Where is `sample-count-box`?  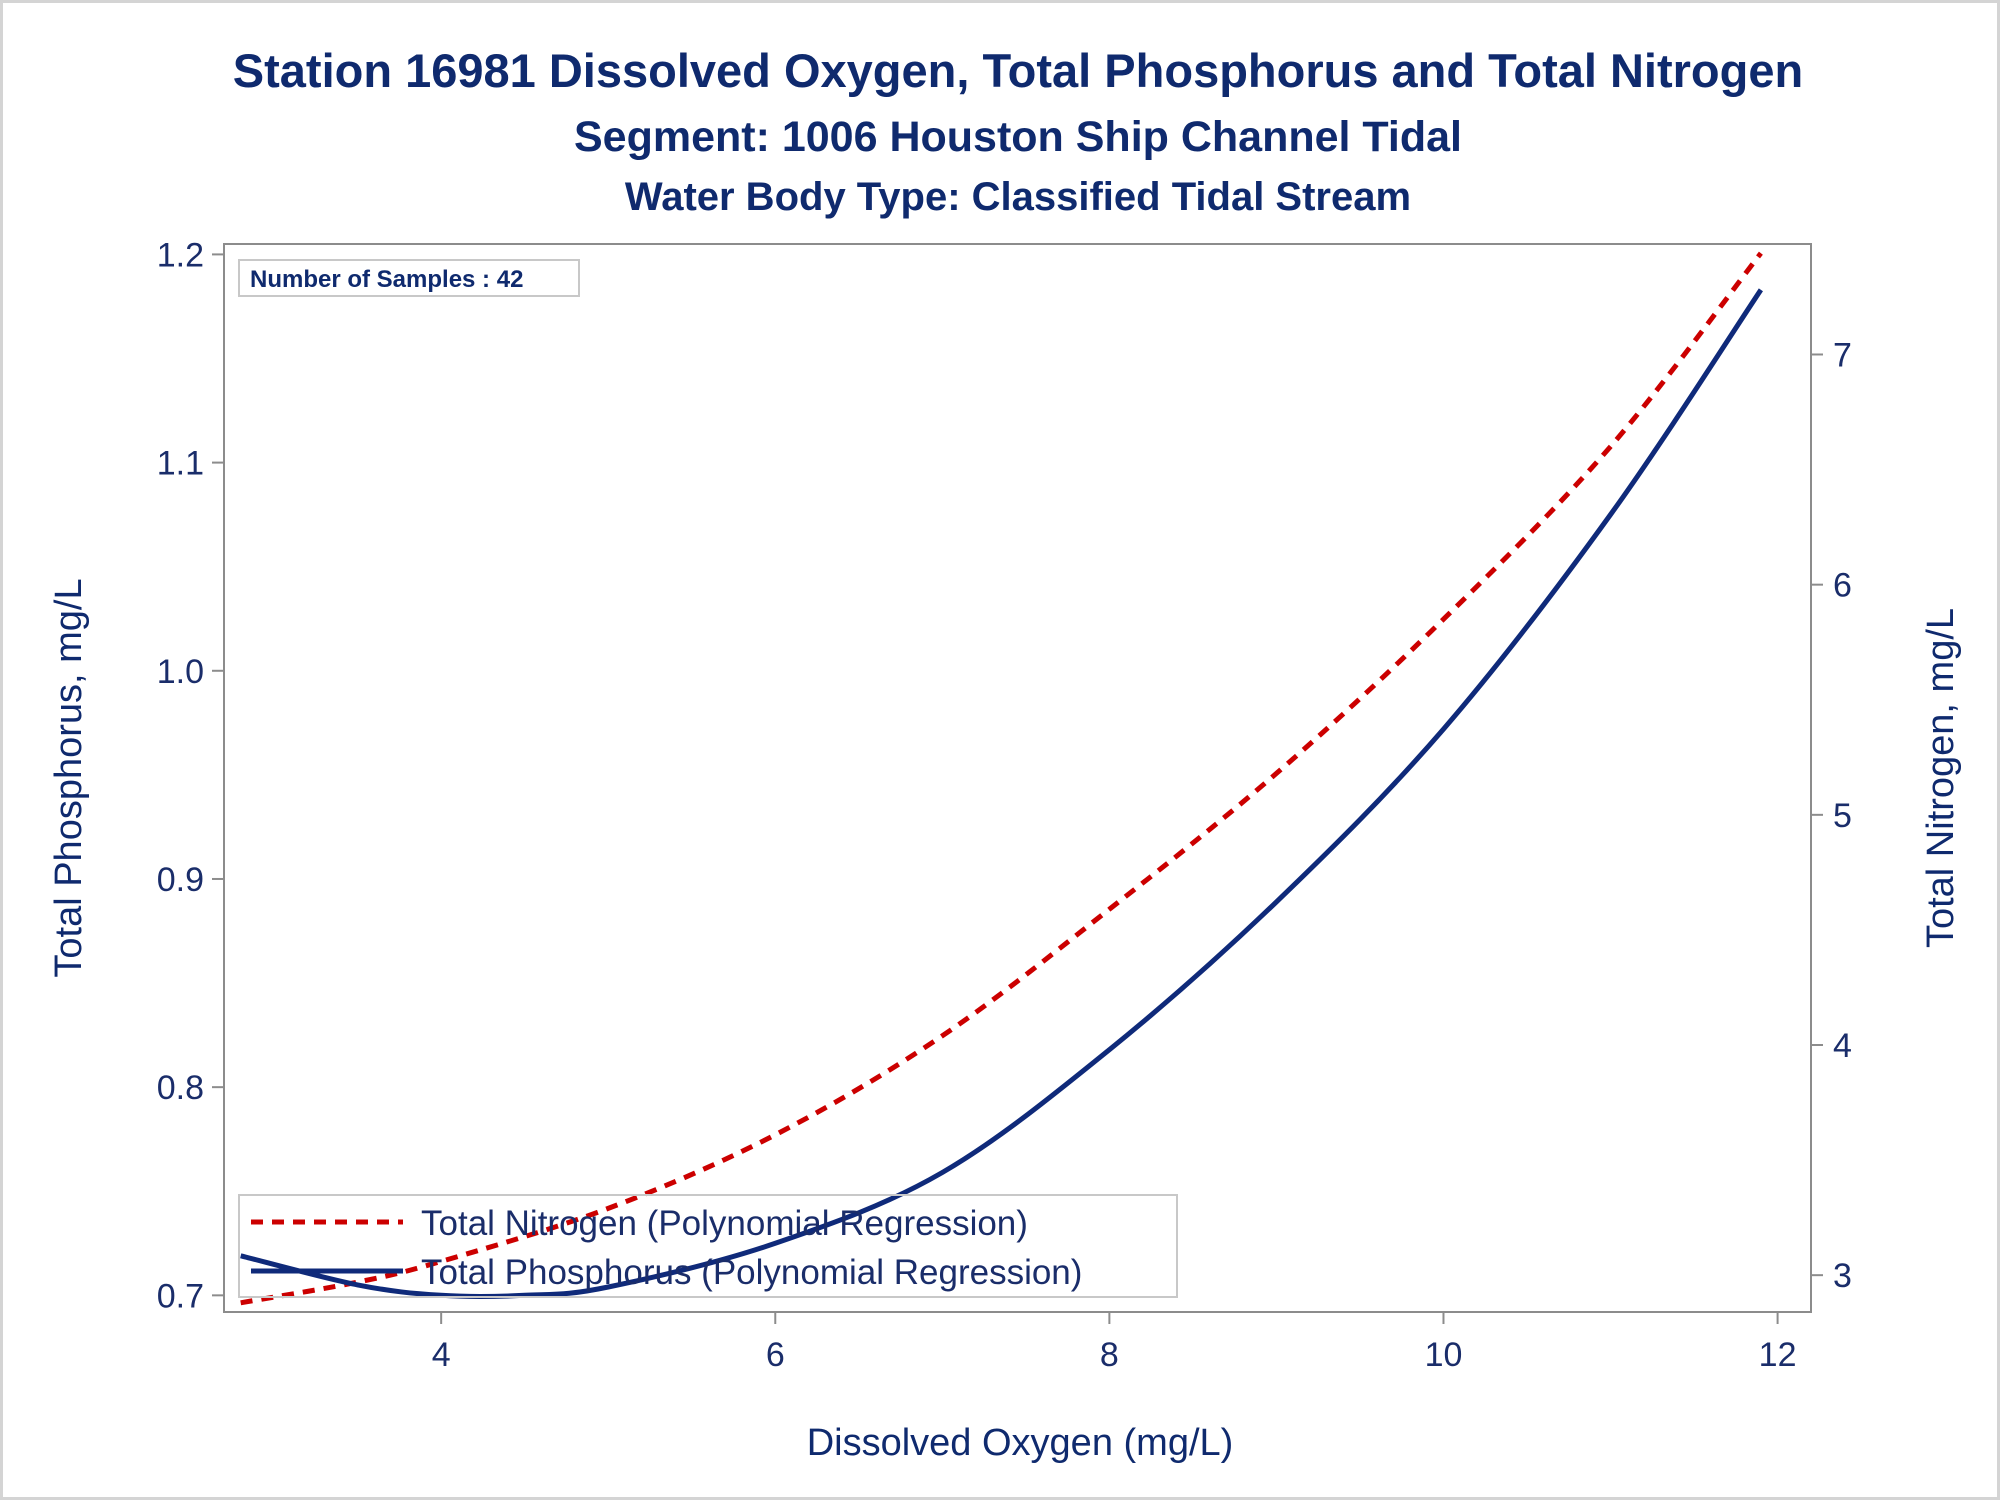 sample-count-box is located at coordinates (409, 278).